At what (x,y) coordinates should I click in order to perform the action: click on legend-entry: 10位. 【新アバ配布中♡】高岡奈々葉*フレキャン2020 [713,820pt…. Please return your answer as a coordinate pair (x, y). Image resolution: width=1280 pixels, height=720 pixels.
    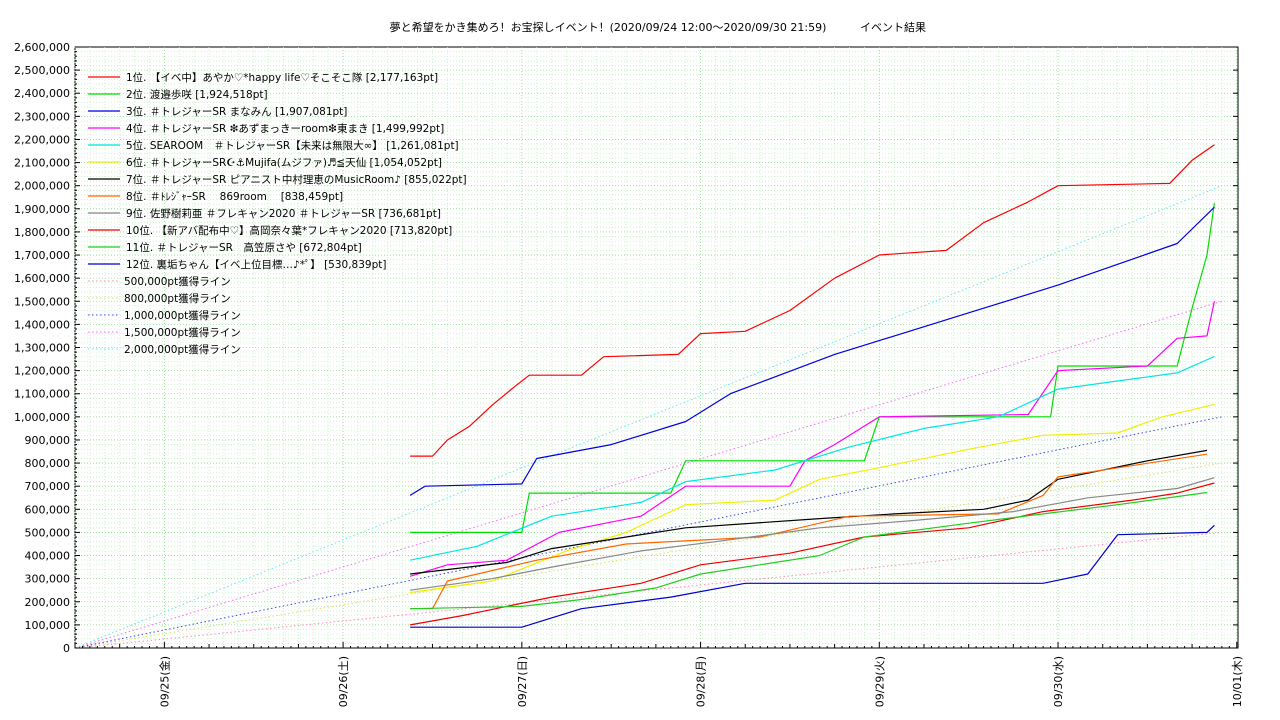
    Looking at the image, I should click on (289, 230).